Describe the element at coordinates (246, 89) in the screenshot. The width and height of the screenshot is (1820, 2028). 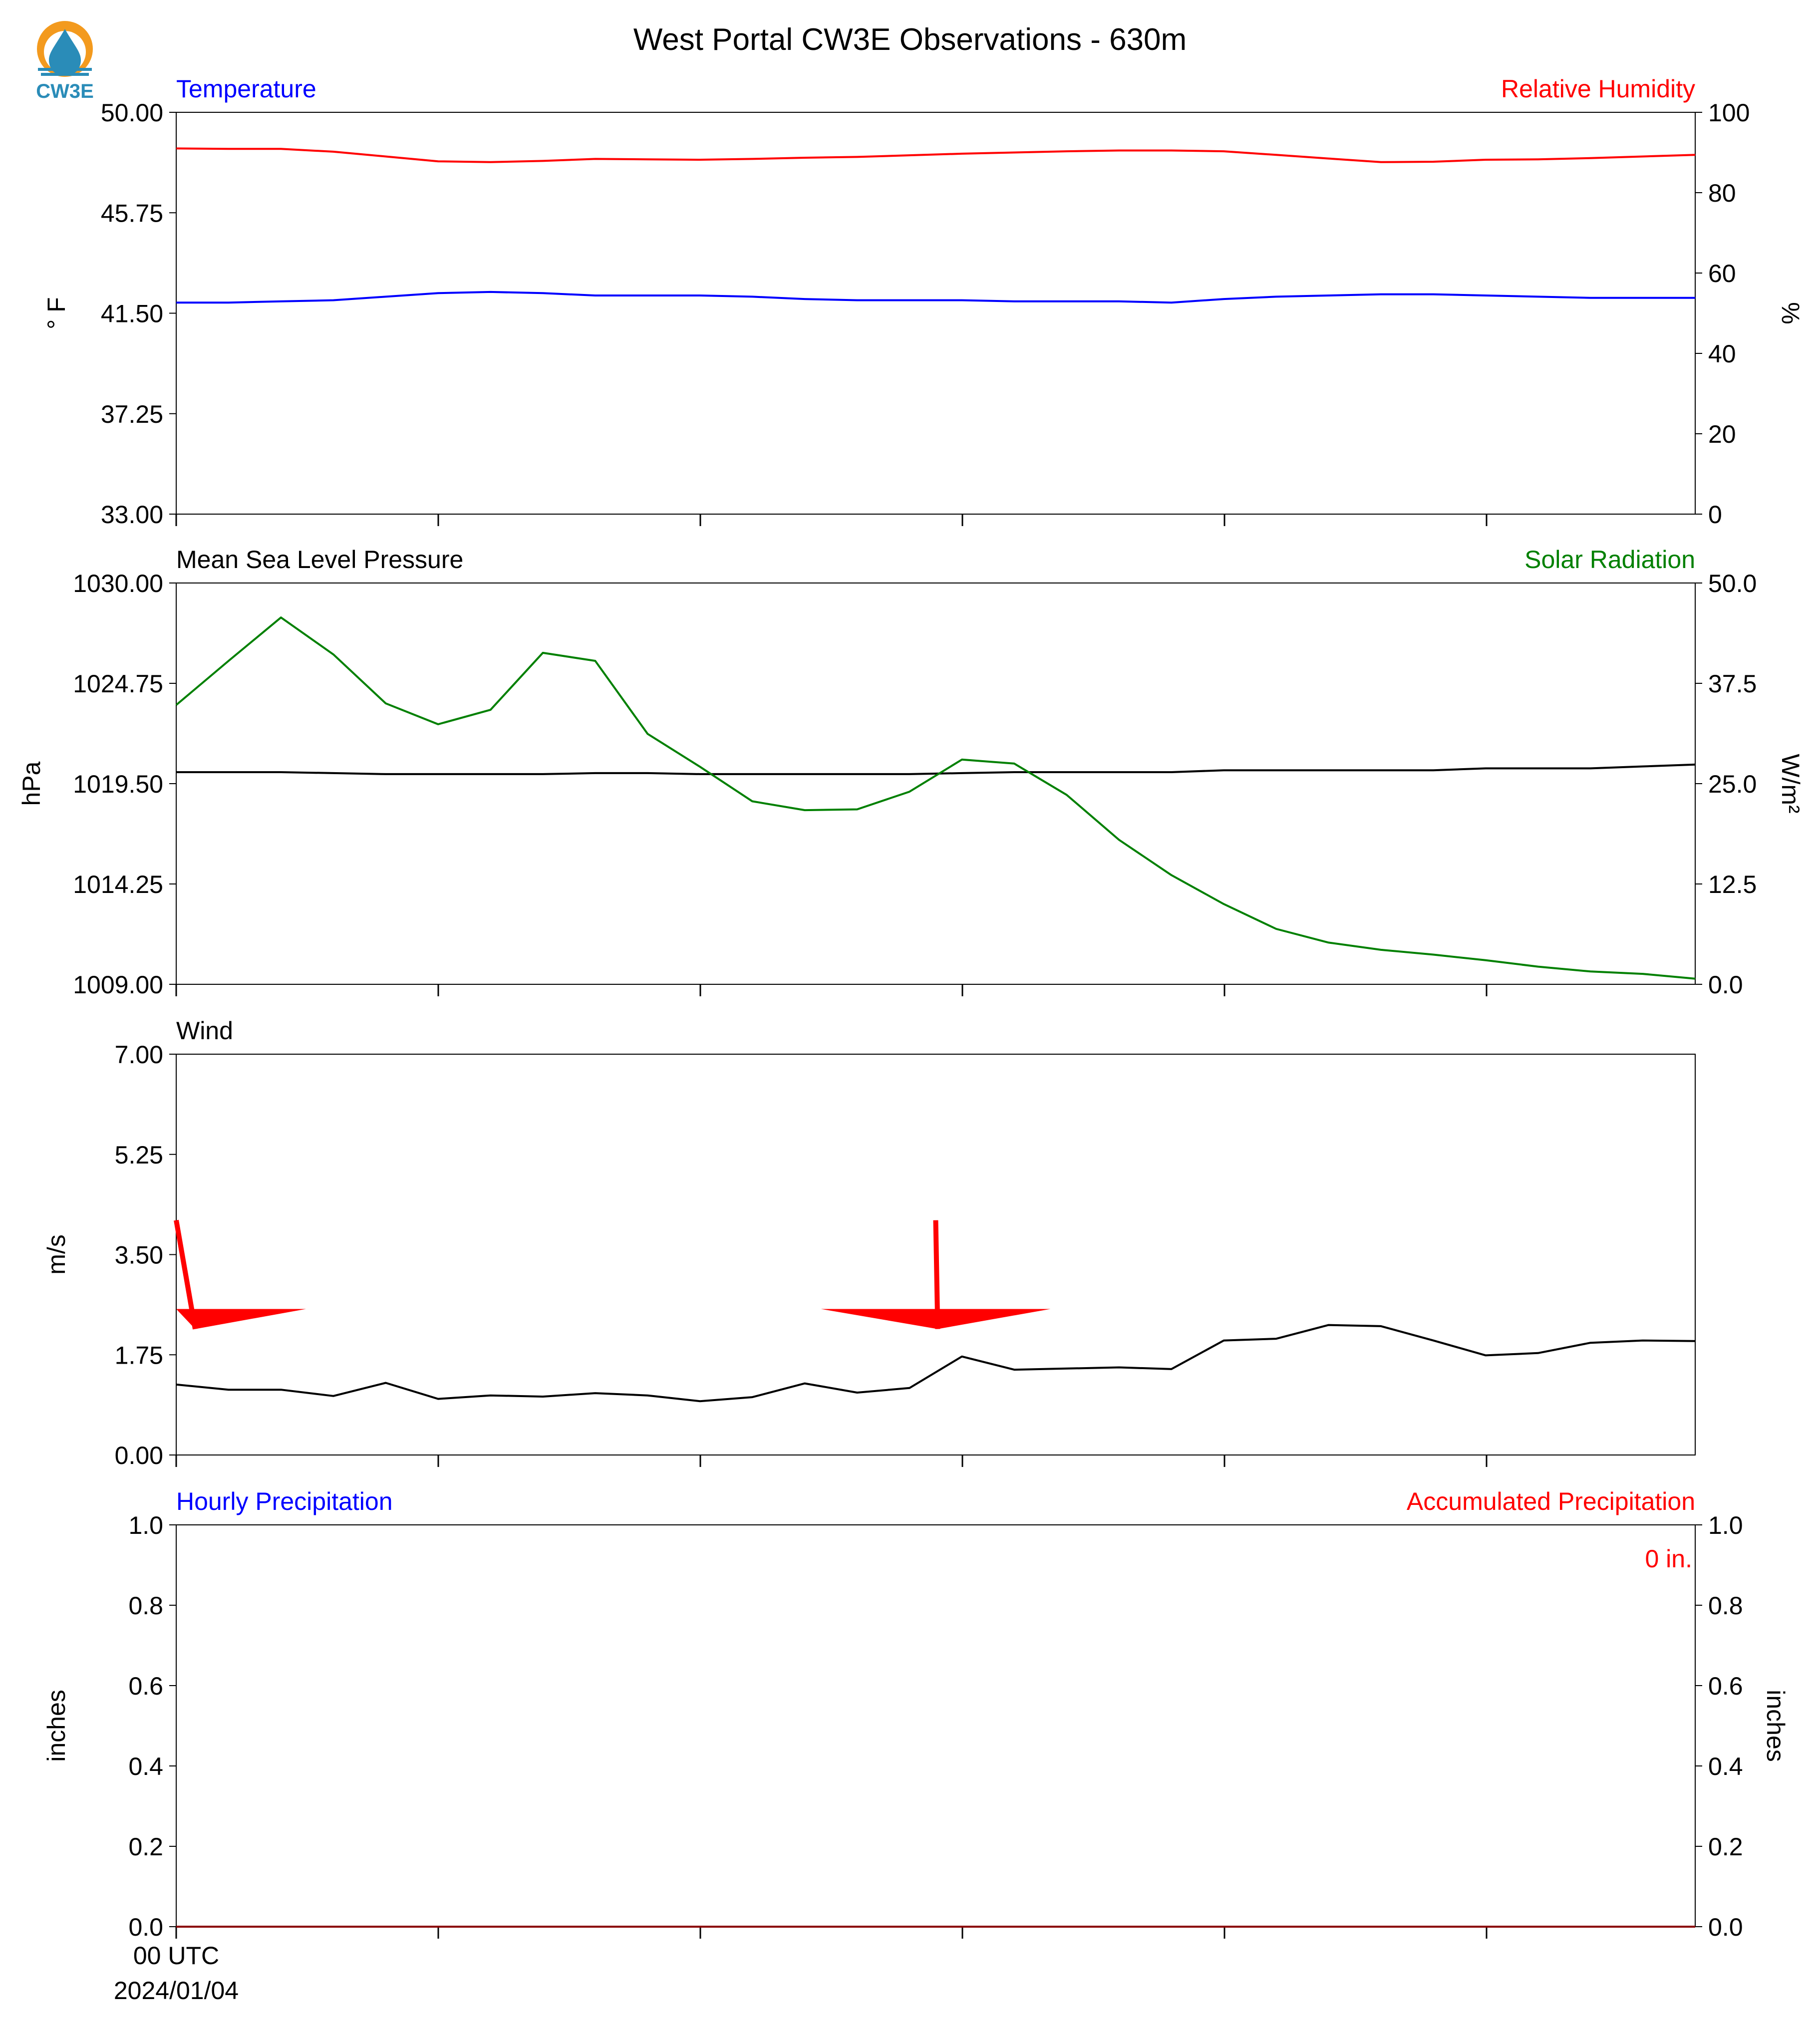
I see `panel-title-left: Temperature` at that location.